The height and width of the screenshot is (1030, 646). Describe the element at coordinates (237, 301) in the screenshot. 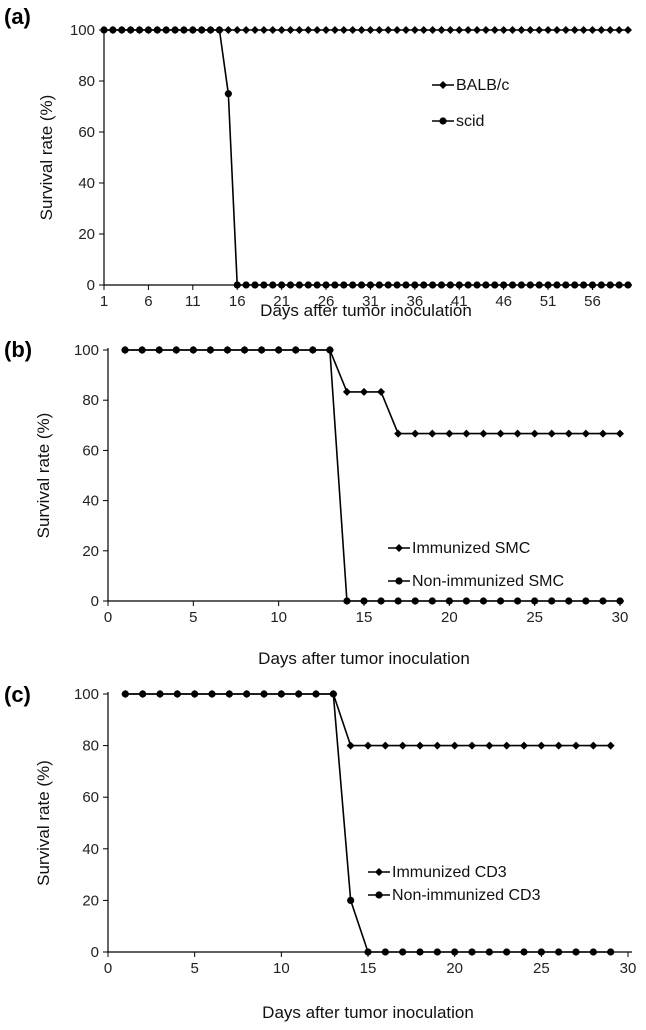

I see `x-tick-label: 16` at that location.